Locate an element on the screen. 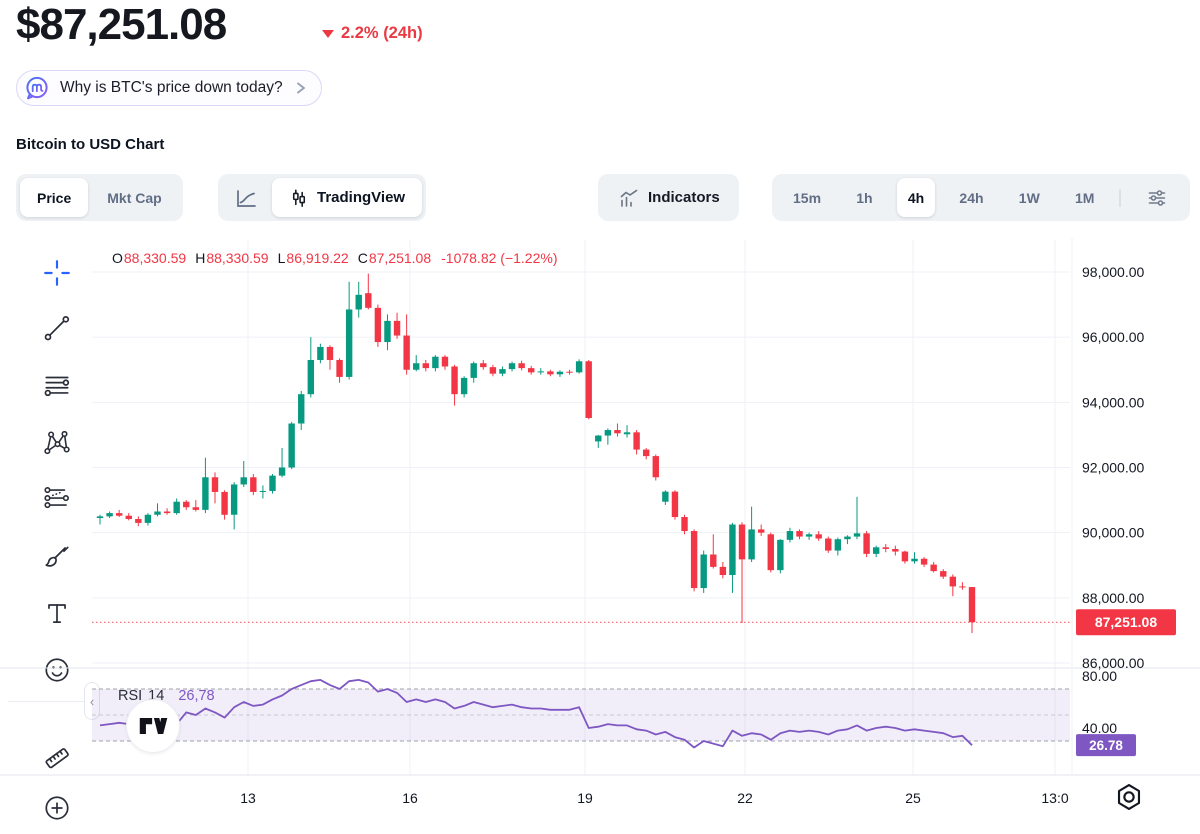 This screenshot has width=1200, height=834. sliders-icon is located at coordinates (1157, 198).